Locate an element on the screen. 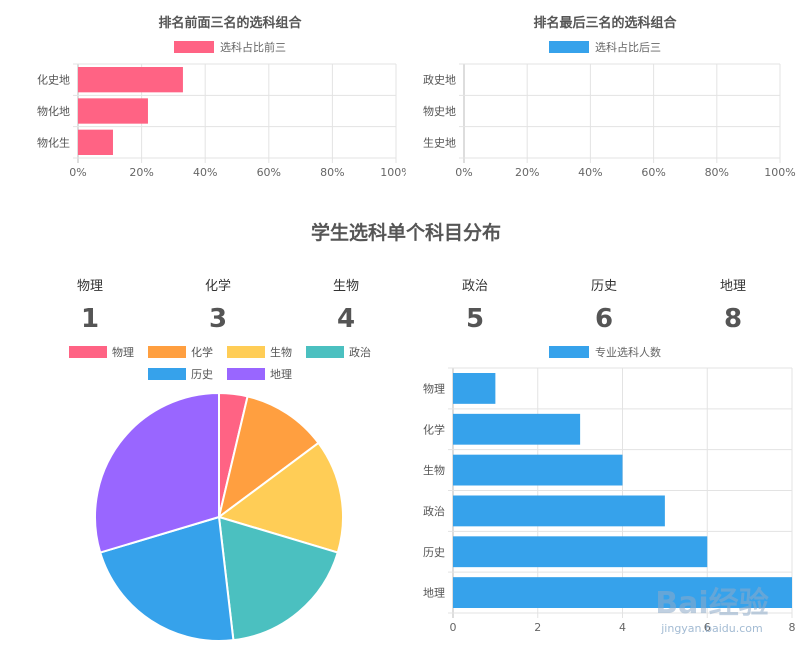  x-tick-label: 2 is located at coordinates (537, 627).